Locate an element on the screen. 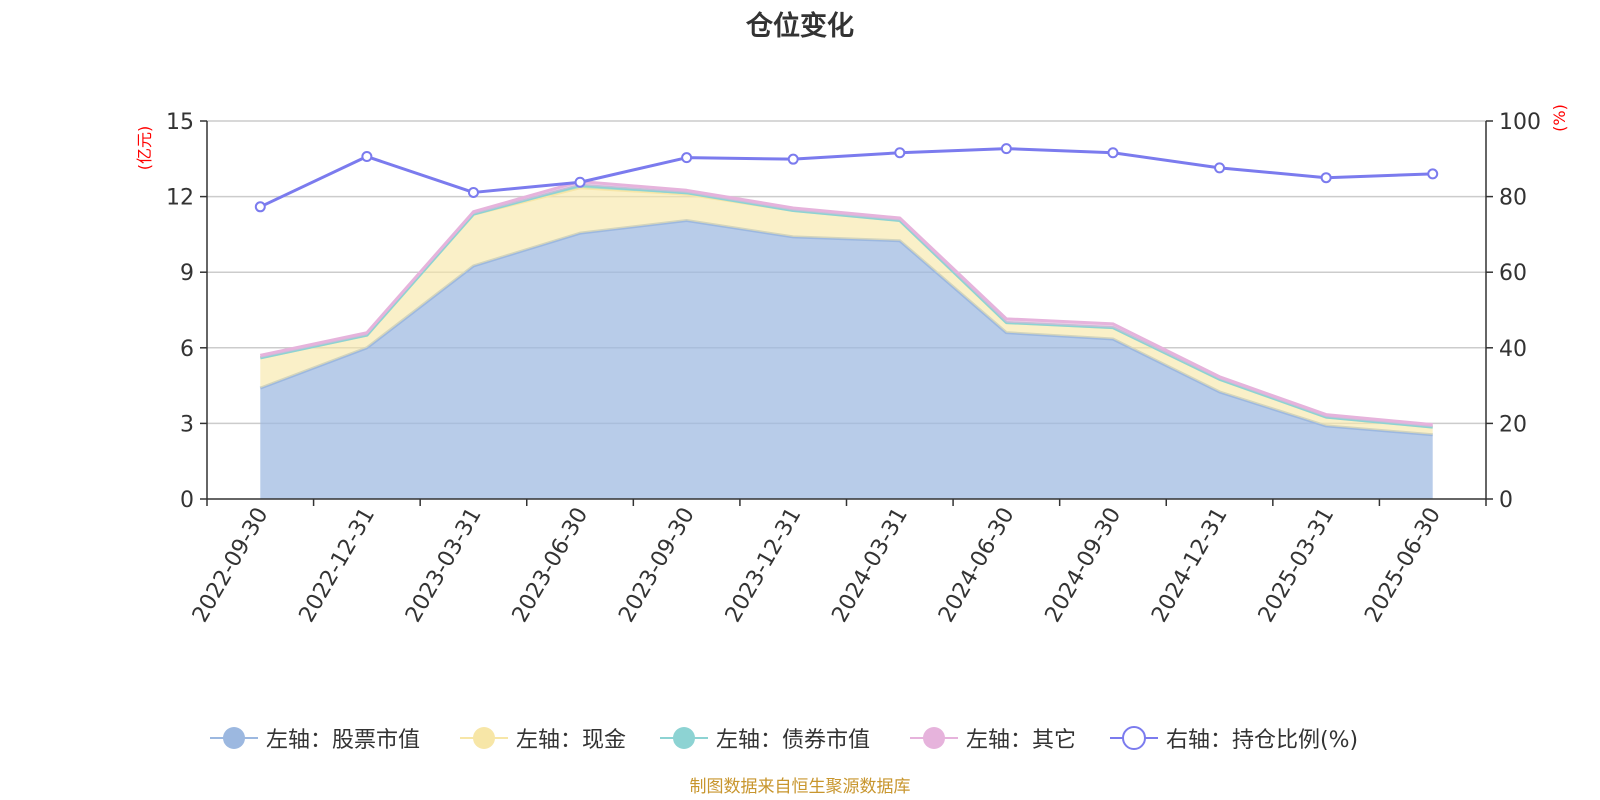 This screenshot has height=800, width=1600. legend: 左轴：股票市值 左轴：现金 左轴：债券市值 左轴：其它 右轴：持仓比例(%) is located at coordinates (800, 738).